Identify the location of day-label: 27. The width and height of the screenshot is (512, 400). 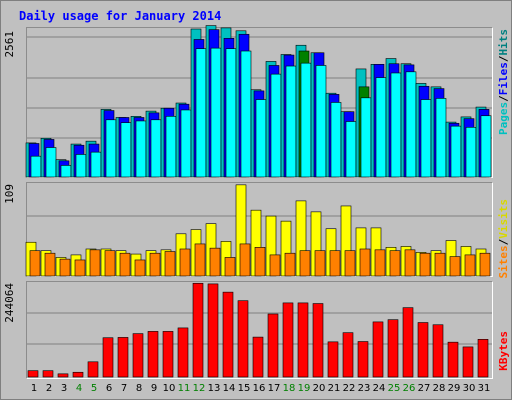
(424, 388).